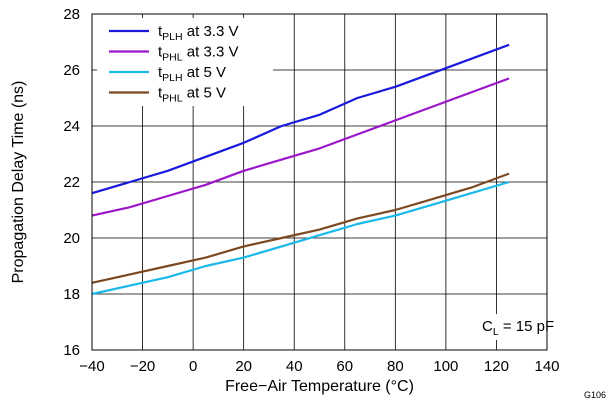  I want to click on x-tick-label: 60, so click(344, 366).